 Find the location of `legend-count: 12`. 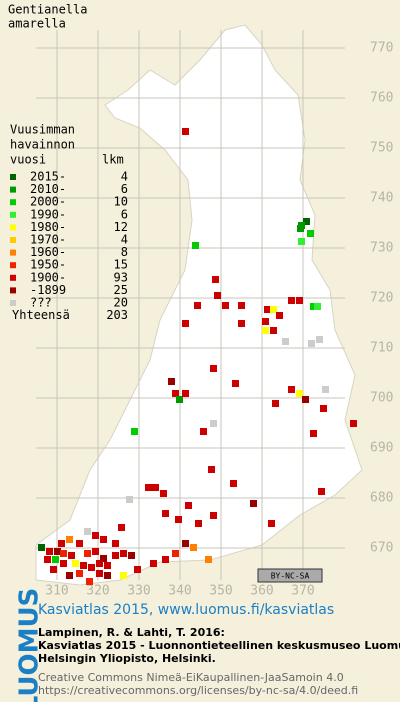

legend-count: 12 is located at coordinates (121, 227).